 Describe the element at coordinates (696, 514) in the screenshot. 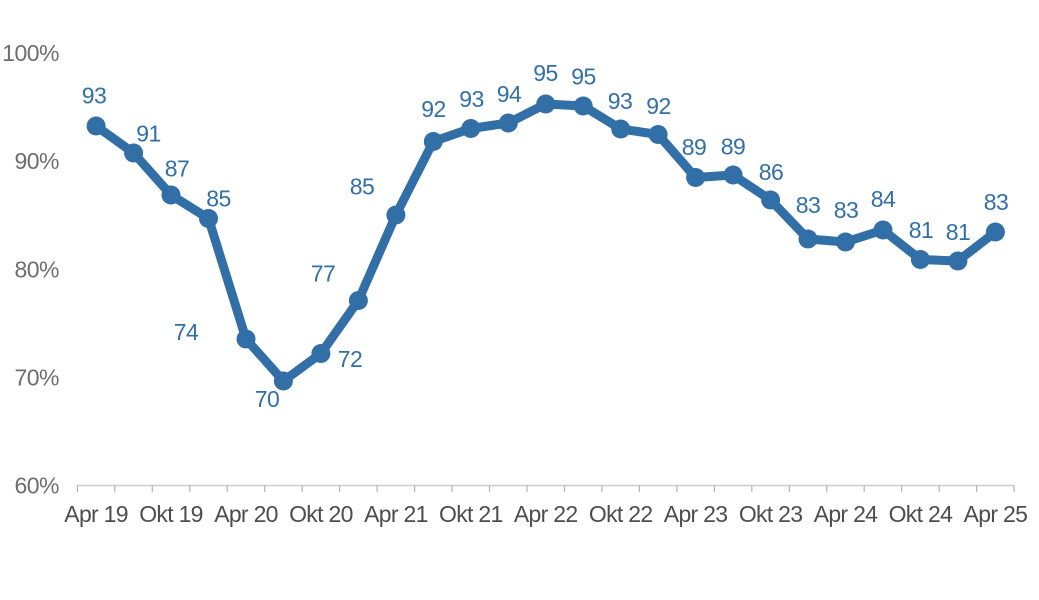

I see `svg-text: Apr 23` at that location.